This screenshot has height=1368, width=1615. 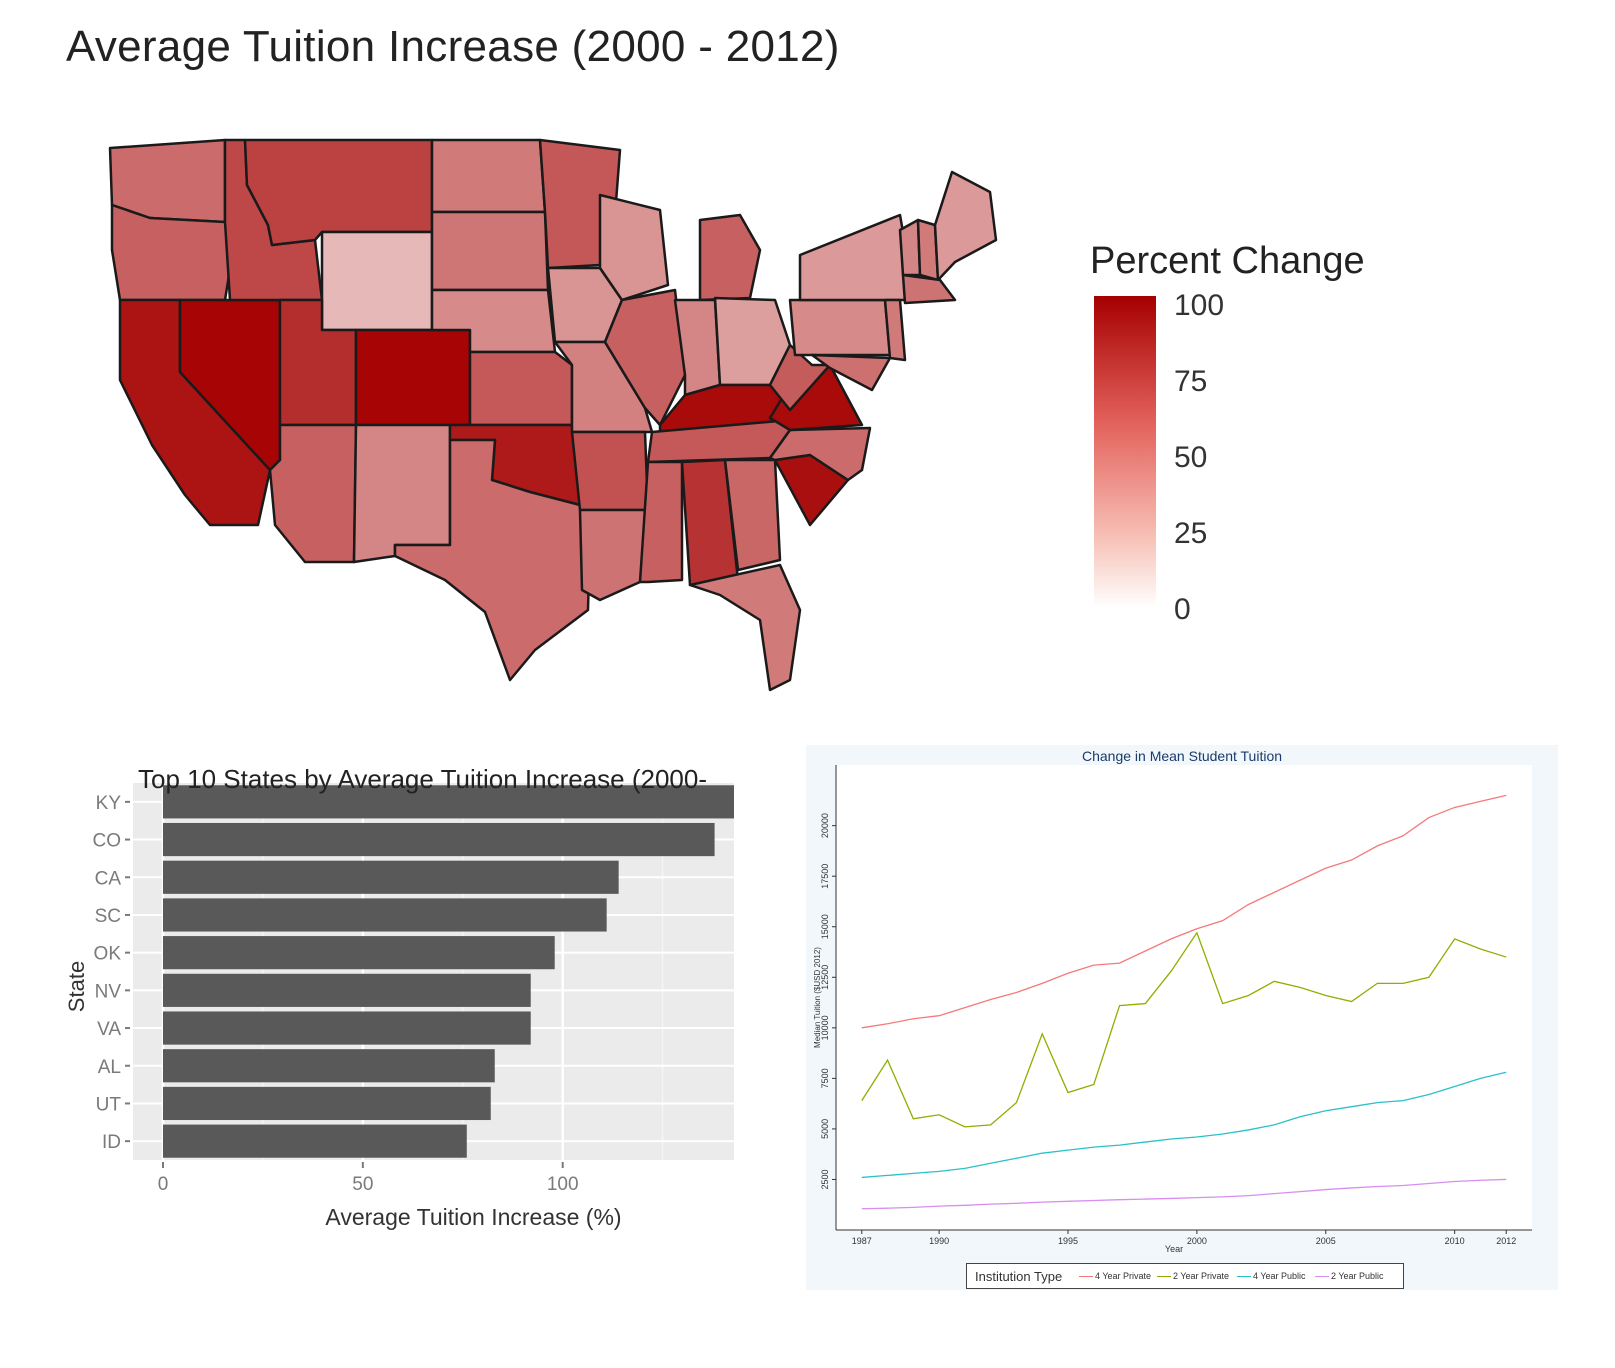 What do you see at coordinates (745, 627) in the screenshot?
I see `state-fl` at bounding box center [745, 627].